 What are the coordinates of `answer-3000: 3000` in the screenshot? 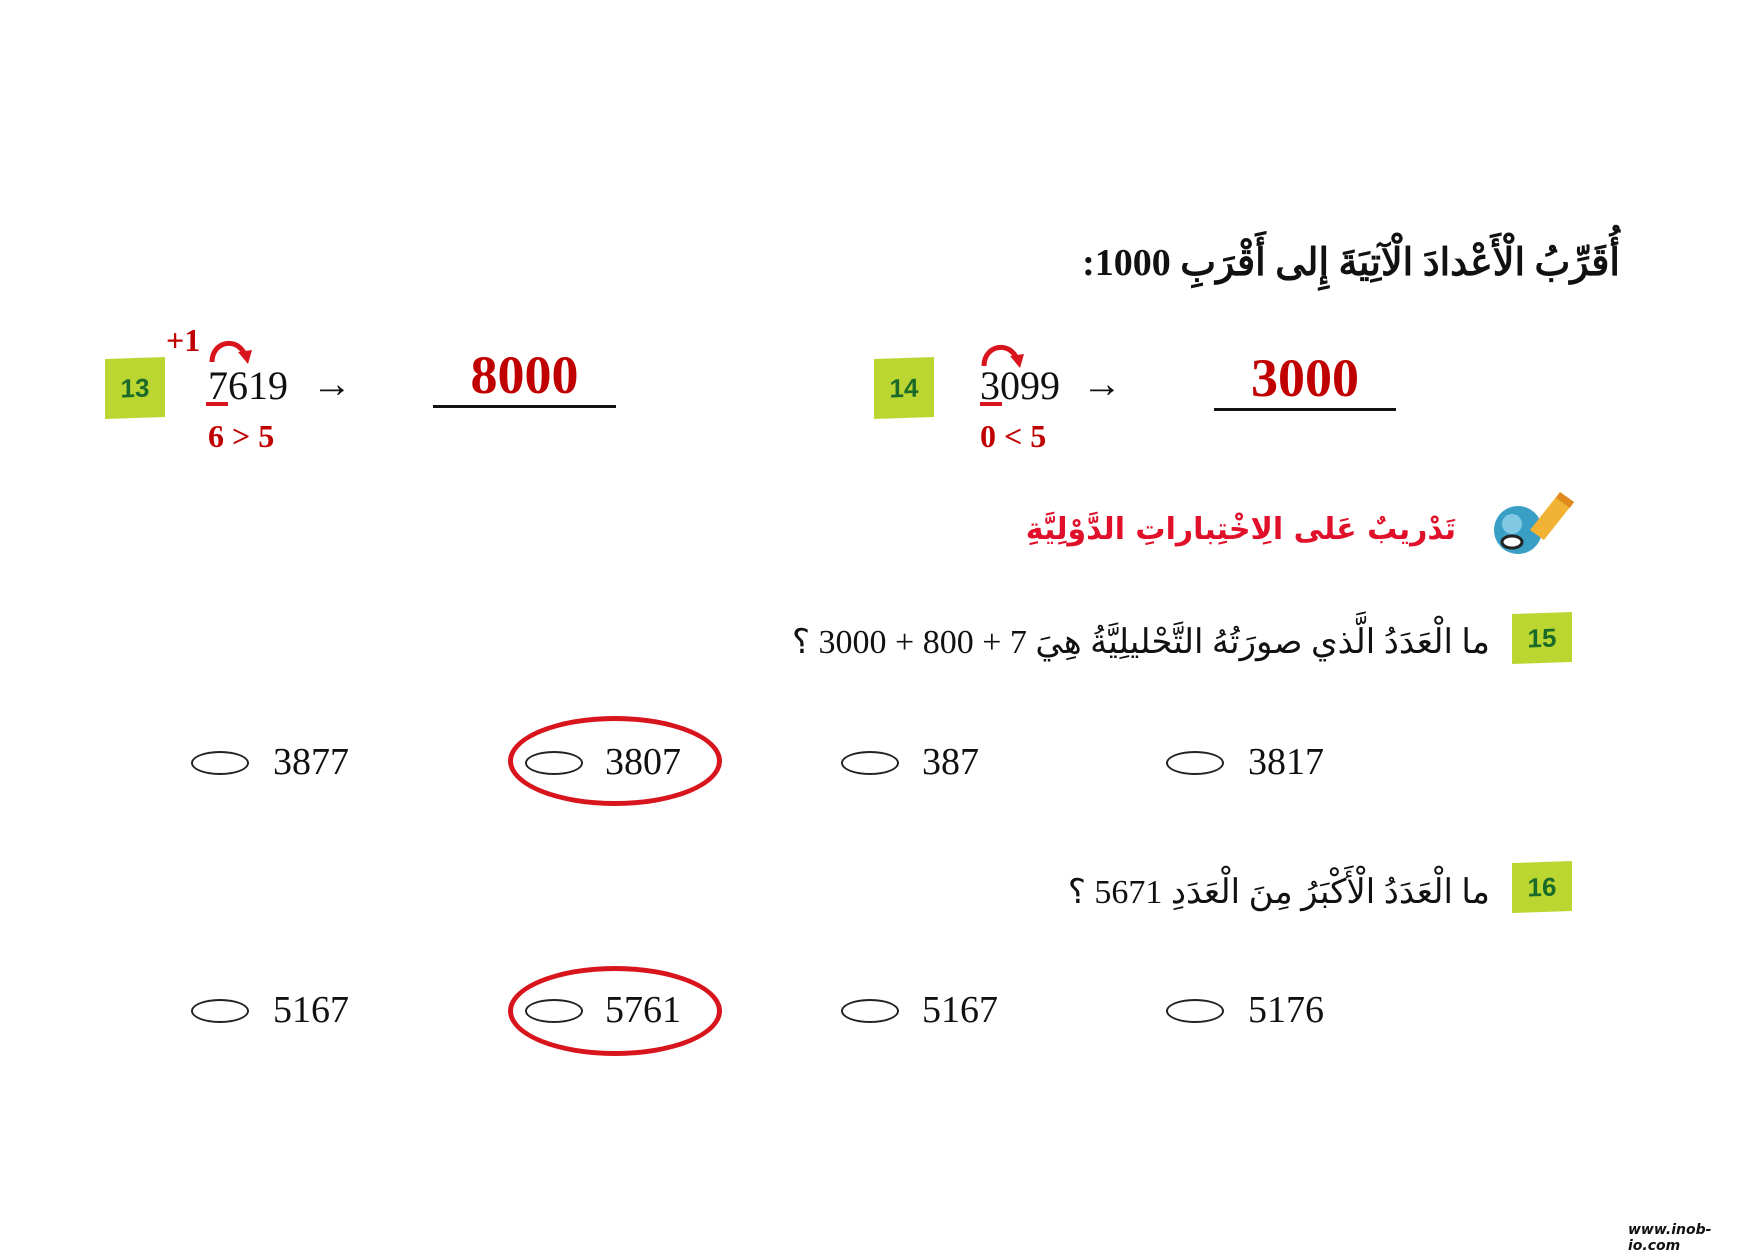 It's located at (1305, 379).